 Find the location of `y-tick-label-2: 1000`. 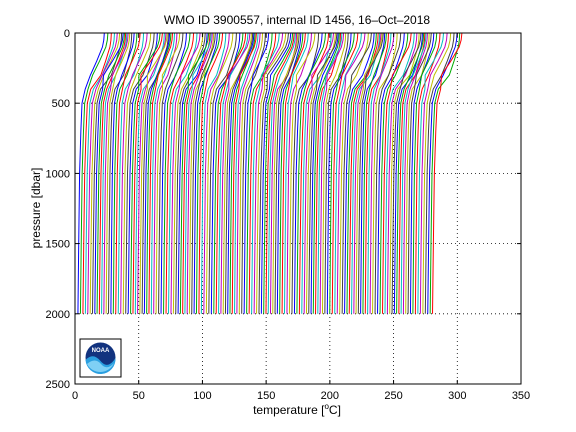

y-tick-label-2: 1000 is located at coordinates (58, 174).